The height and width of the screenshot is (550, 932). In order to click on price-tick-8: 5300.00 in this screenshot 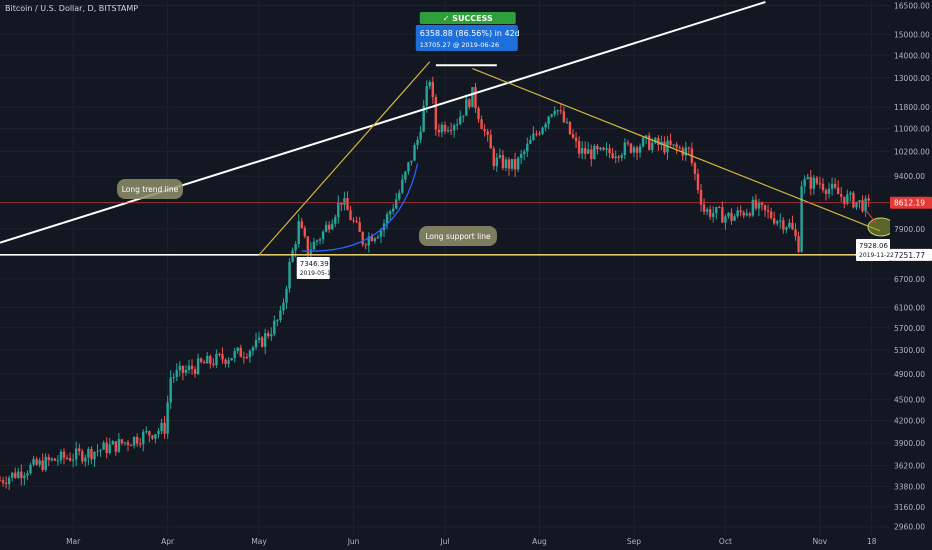, I will do `click(909, 350)`.